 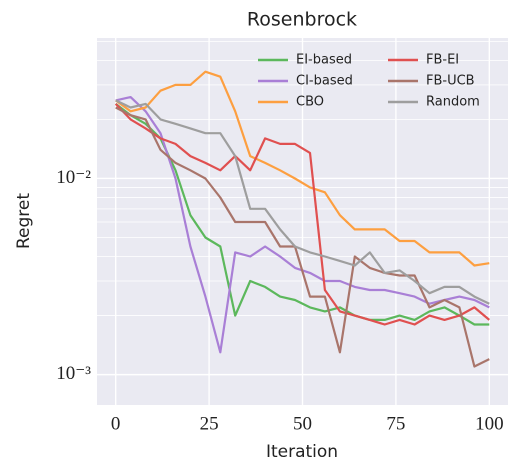 What do you see at coordinates (302, 423) in the screenshot?
I see `x-tick-label: 50` at bounding box center [302, 423].